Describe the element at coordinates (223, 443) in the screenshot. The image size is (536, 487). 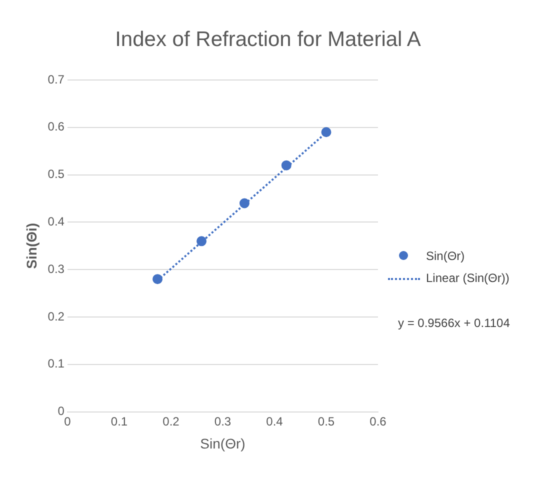
I see `x-axis-title: Sin(Θr)` at that location.